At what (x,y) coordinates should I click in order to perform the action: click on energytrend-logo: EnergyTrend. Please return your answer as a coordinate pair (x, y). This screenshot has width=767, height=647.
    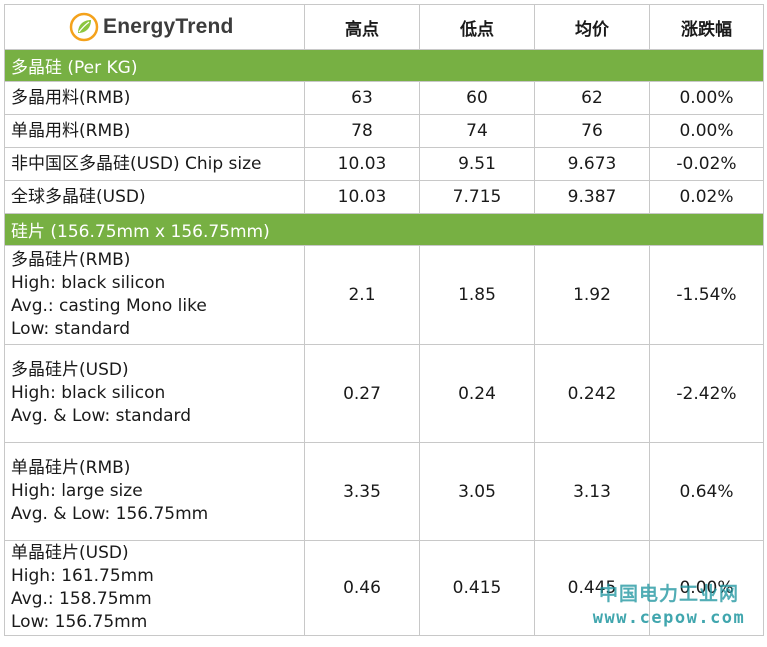
    Looking at the image, I should click on (154, 27).